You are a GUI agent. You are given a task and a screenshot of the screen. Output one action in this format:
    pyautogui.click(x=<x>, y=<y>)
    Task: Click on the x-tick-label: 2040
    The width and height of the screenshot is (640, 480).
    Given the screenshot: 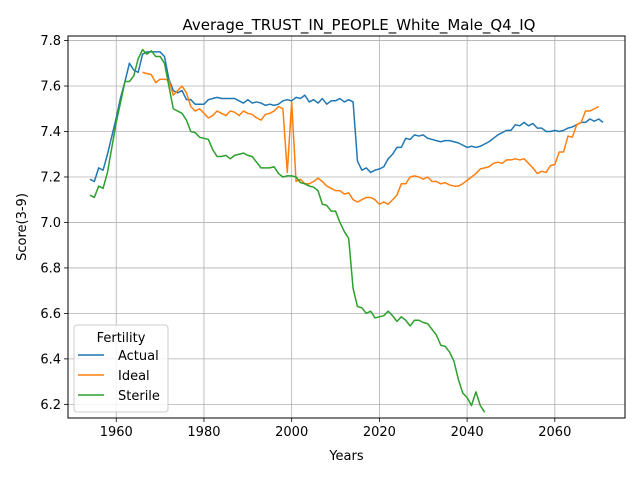 What is the action you would take?
    pyautogui.click(x=467, y=432)
    